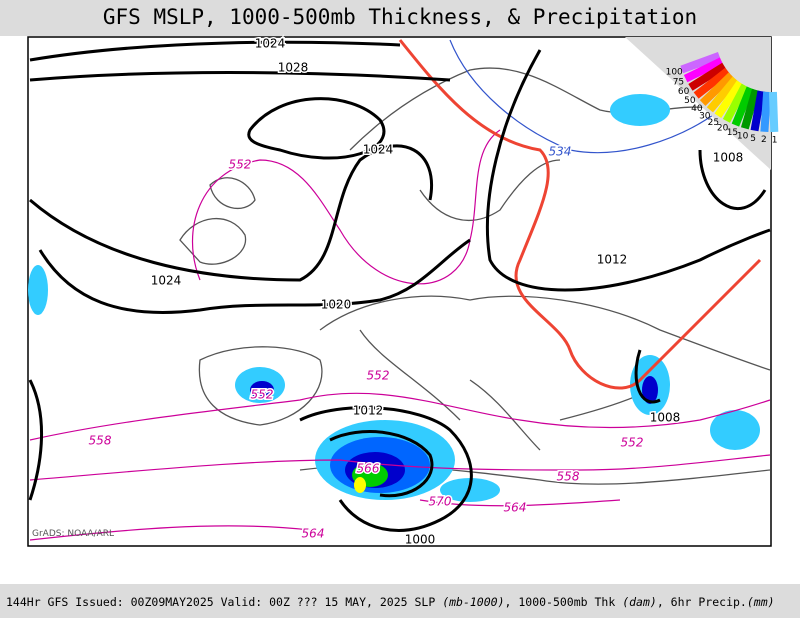 This screenshot has width=800, height=618. Describe the element at coordinates (440, 502) in the screenshot. I see `thickness-label: 570` at that location.